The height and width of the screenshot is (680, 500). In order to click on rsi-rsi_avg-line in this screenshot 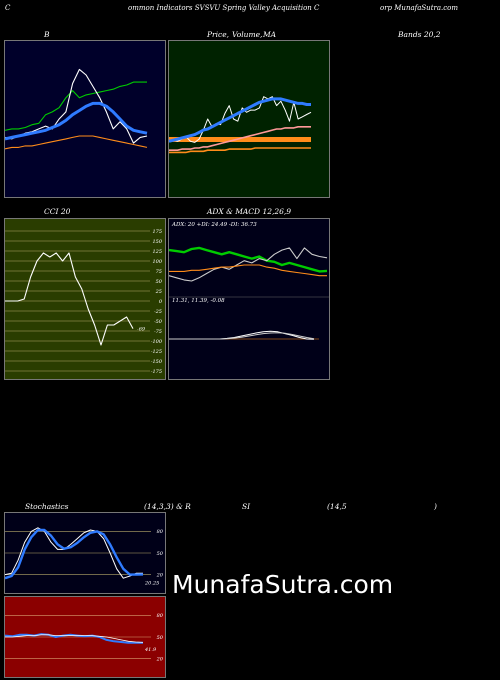, I will do `click(74, 638)`.